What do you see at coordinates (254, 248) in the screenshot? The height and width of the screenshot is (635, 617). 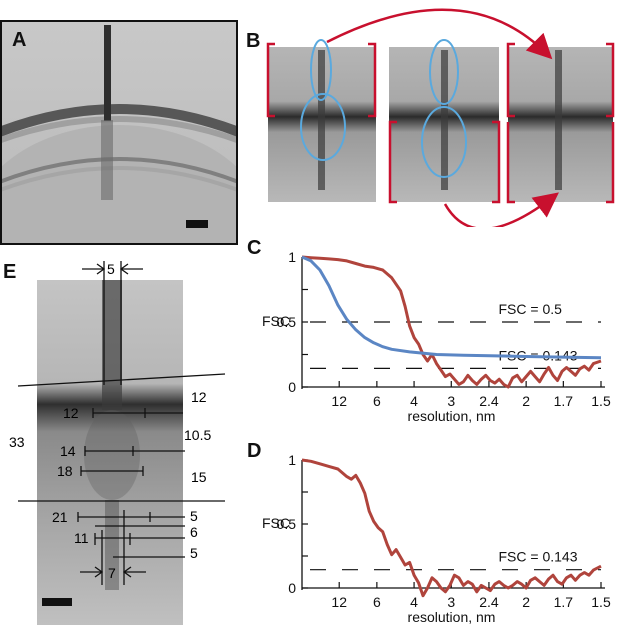 I see `panel-c-label: C` at bounding box center [254, 248].